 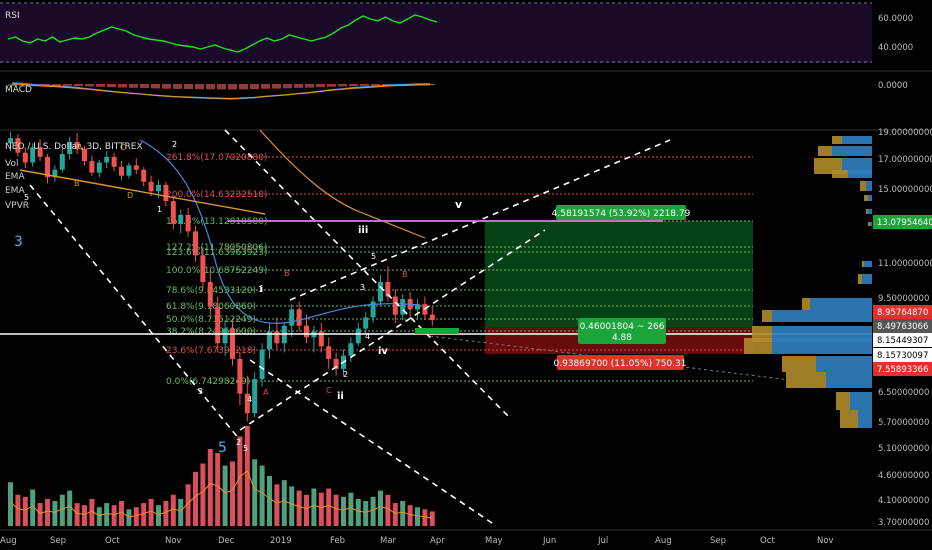 What do you see at coordinates (211, 320) in the screenshot?
I see `fib-level-label: 50.0%(8.71512249)` at bounding box center [211, 320].